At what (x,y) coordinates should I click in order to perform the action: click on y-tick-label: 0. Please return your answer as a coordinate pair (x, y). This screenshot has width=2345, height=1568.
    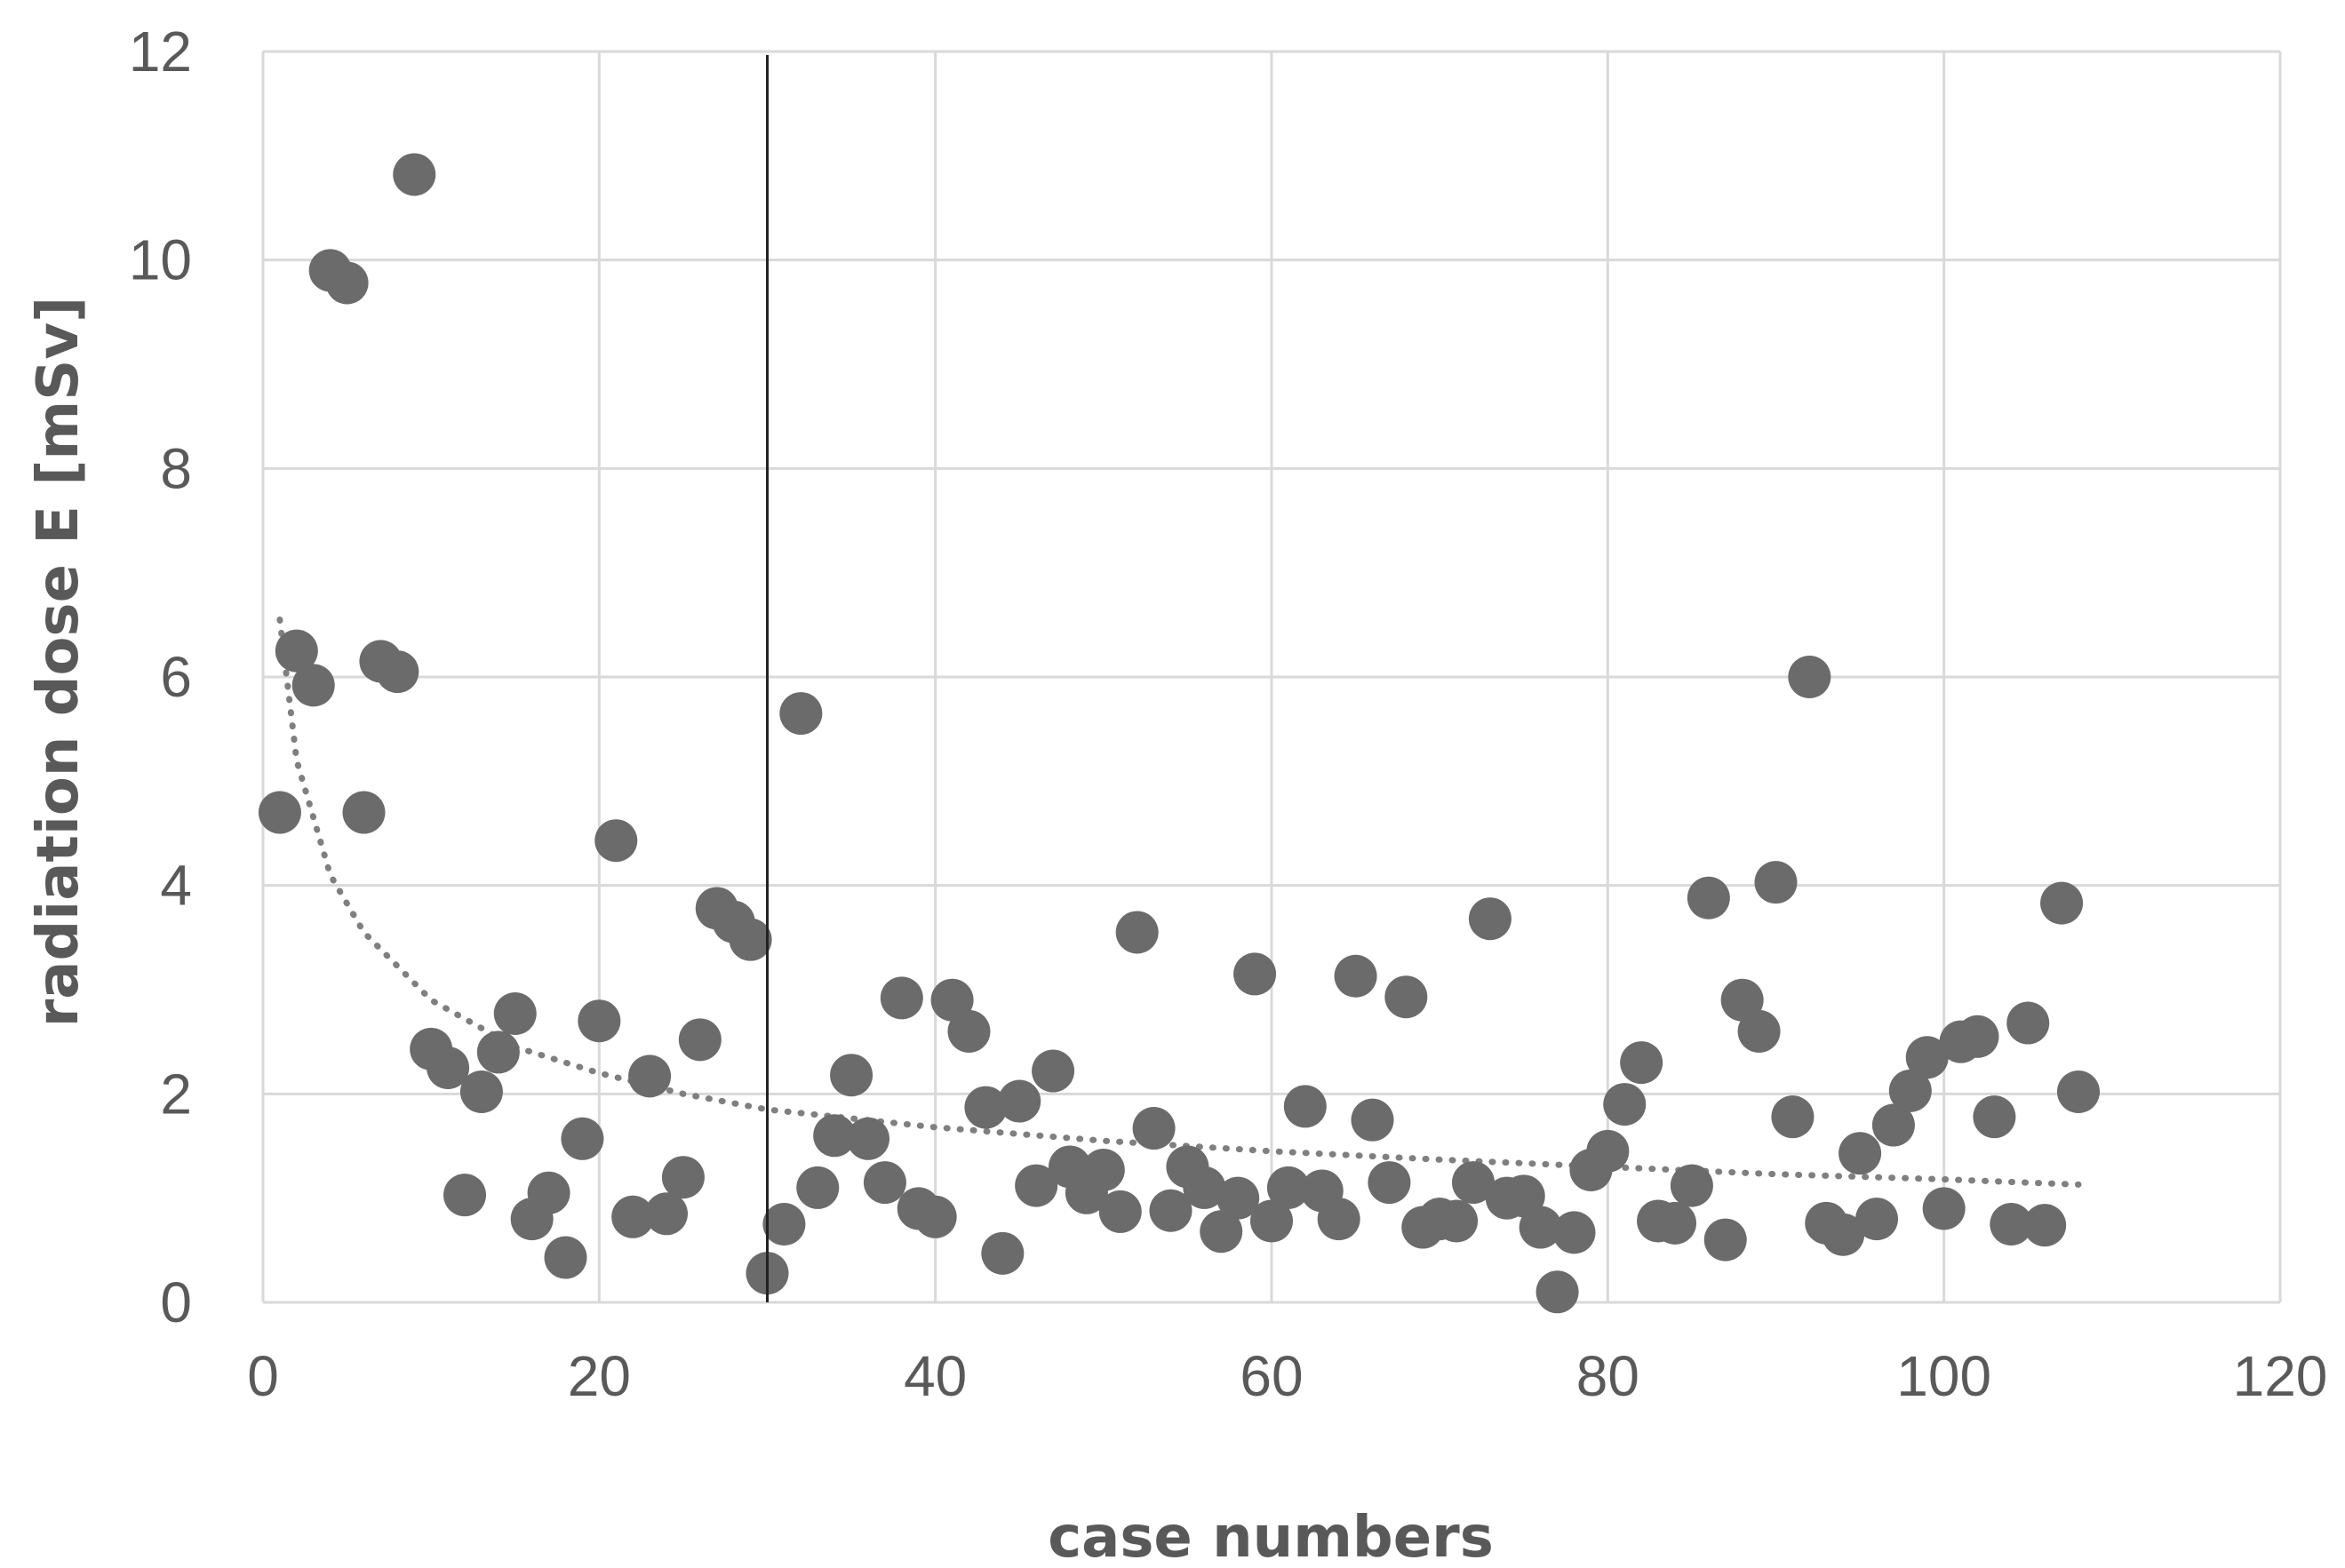
    Looking at the image, I should click on (176, 1302).